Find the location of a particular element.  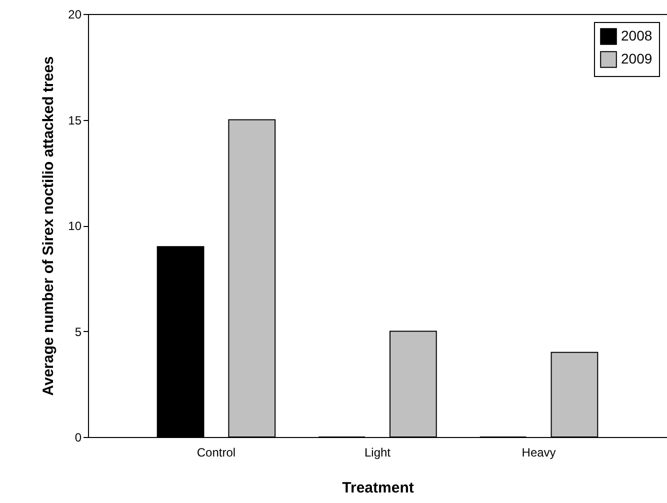

y-tick-label: 15 is located at coordinates (75, 120).